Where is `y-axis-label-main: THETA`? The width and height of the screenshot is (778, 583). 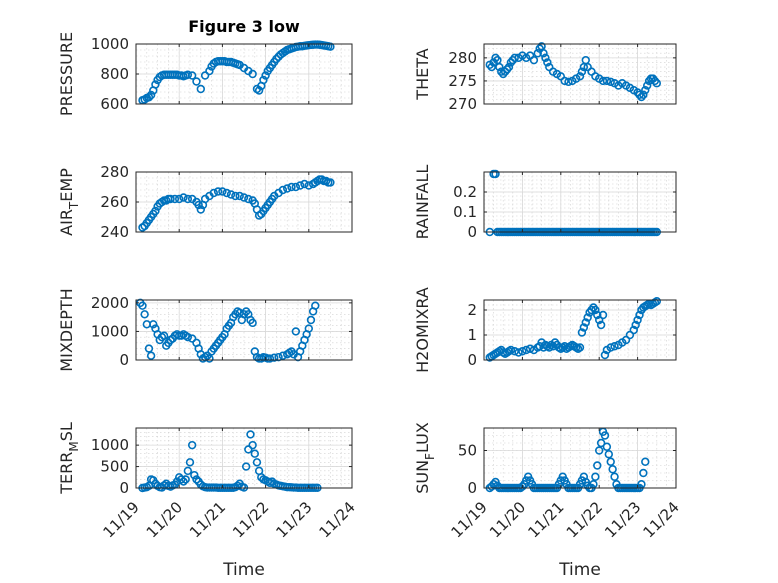 y-axis-label-main: THETA is located at coordinates (422, 74).